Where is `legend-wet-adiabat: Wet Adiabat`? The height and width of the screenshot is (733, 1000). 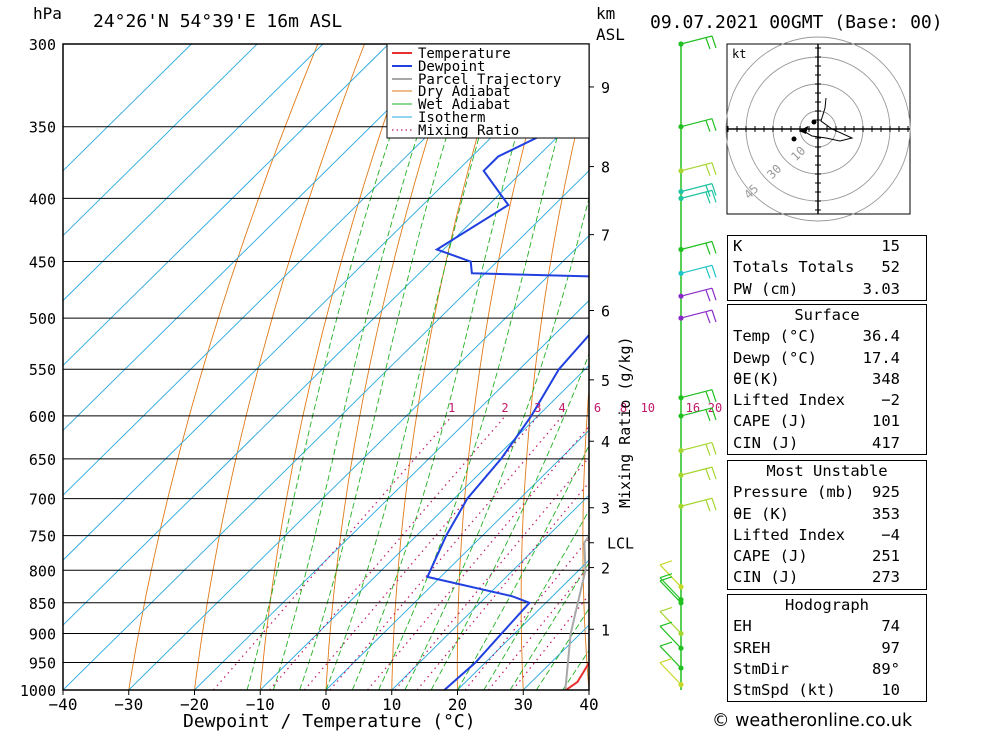
legend-wet-adiabat: Wet Adiabat is located at coordinates (464, 105).